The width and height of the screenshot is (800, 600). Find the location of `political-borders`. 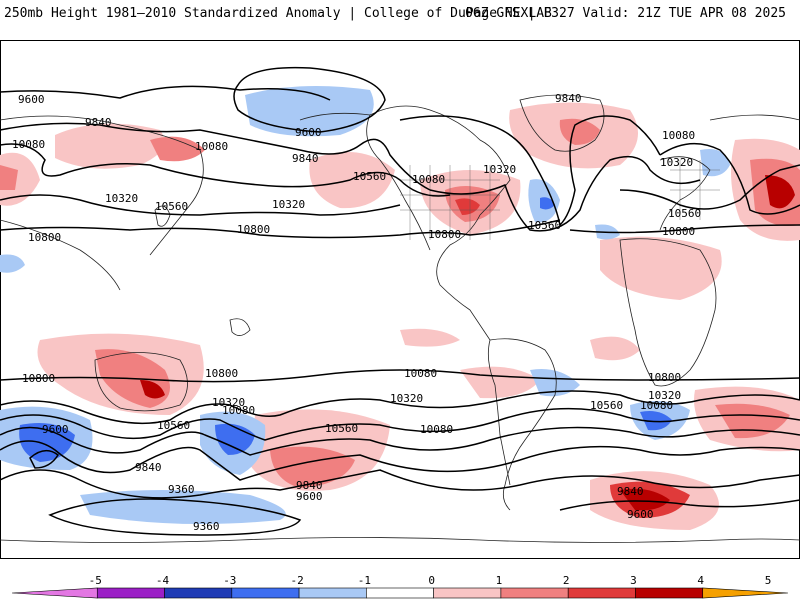

political-borders is located at coordinates (560, 200).